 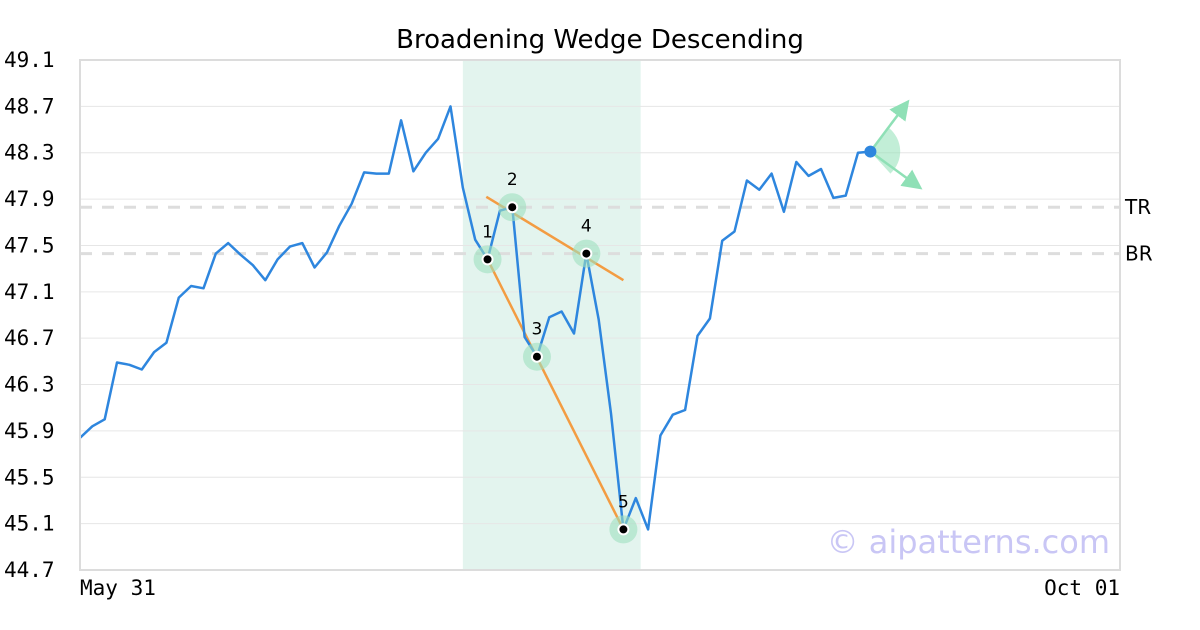 What do you see at coordinates (1139, 254) in the screenshot?
I see `level-label: BR` at bounding box center [1139, 254].